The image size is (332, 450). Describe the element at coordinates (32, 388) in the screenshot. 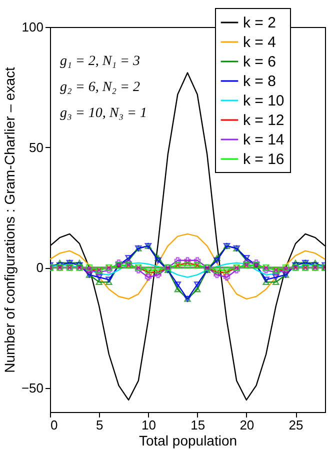

I see `y-tick-label: −50` at that location.